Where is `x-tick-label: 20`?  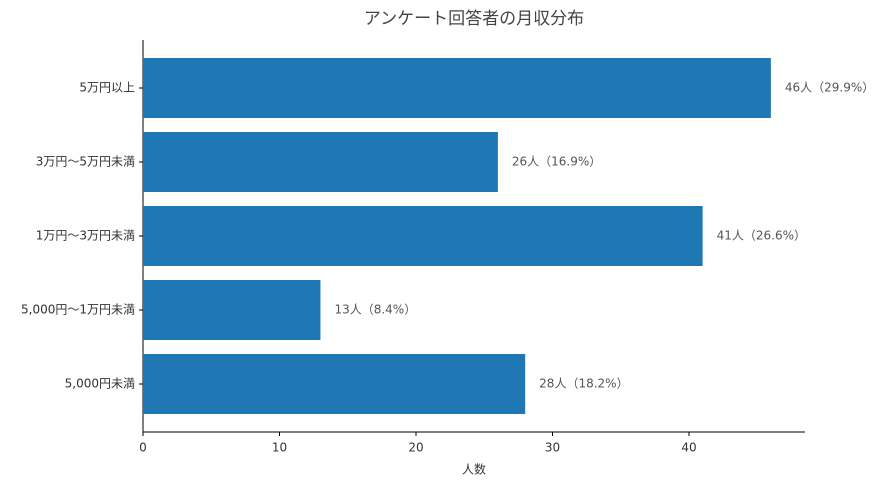
x-tick-label: 20 is located at coordinates (415, 448).